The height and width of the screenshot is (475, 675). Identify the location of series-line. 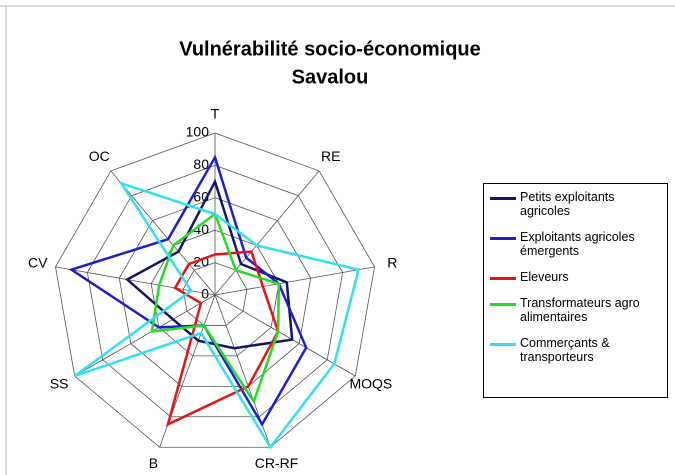
(215, 308).